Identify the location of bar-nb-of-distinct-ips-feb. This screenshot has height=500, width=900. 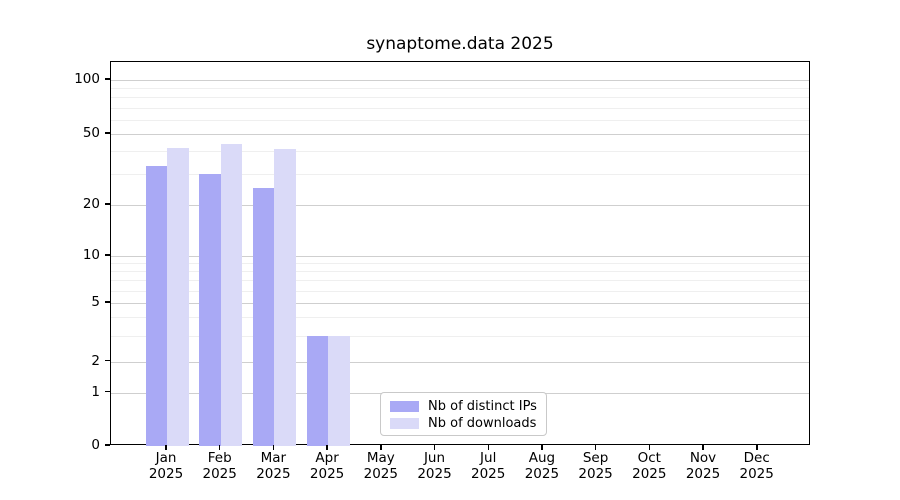
(210, 309).